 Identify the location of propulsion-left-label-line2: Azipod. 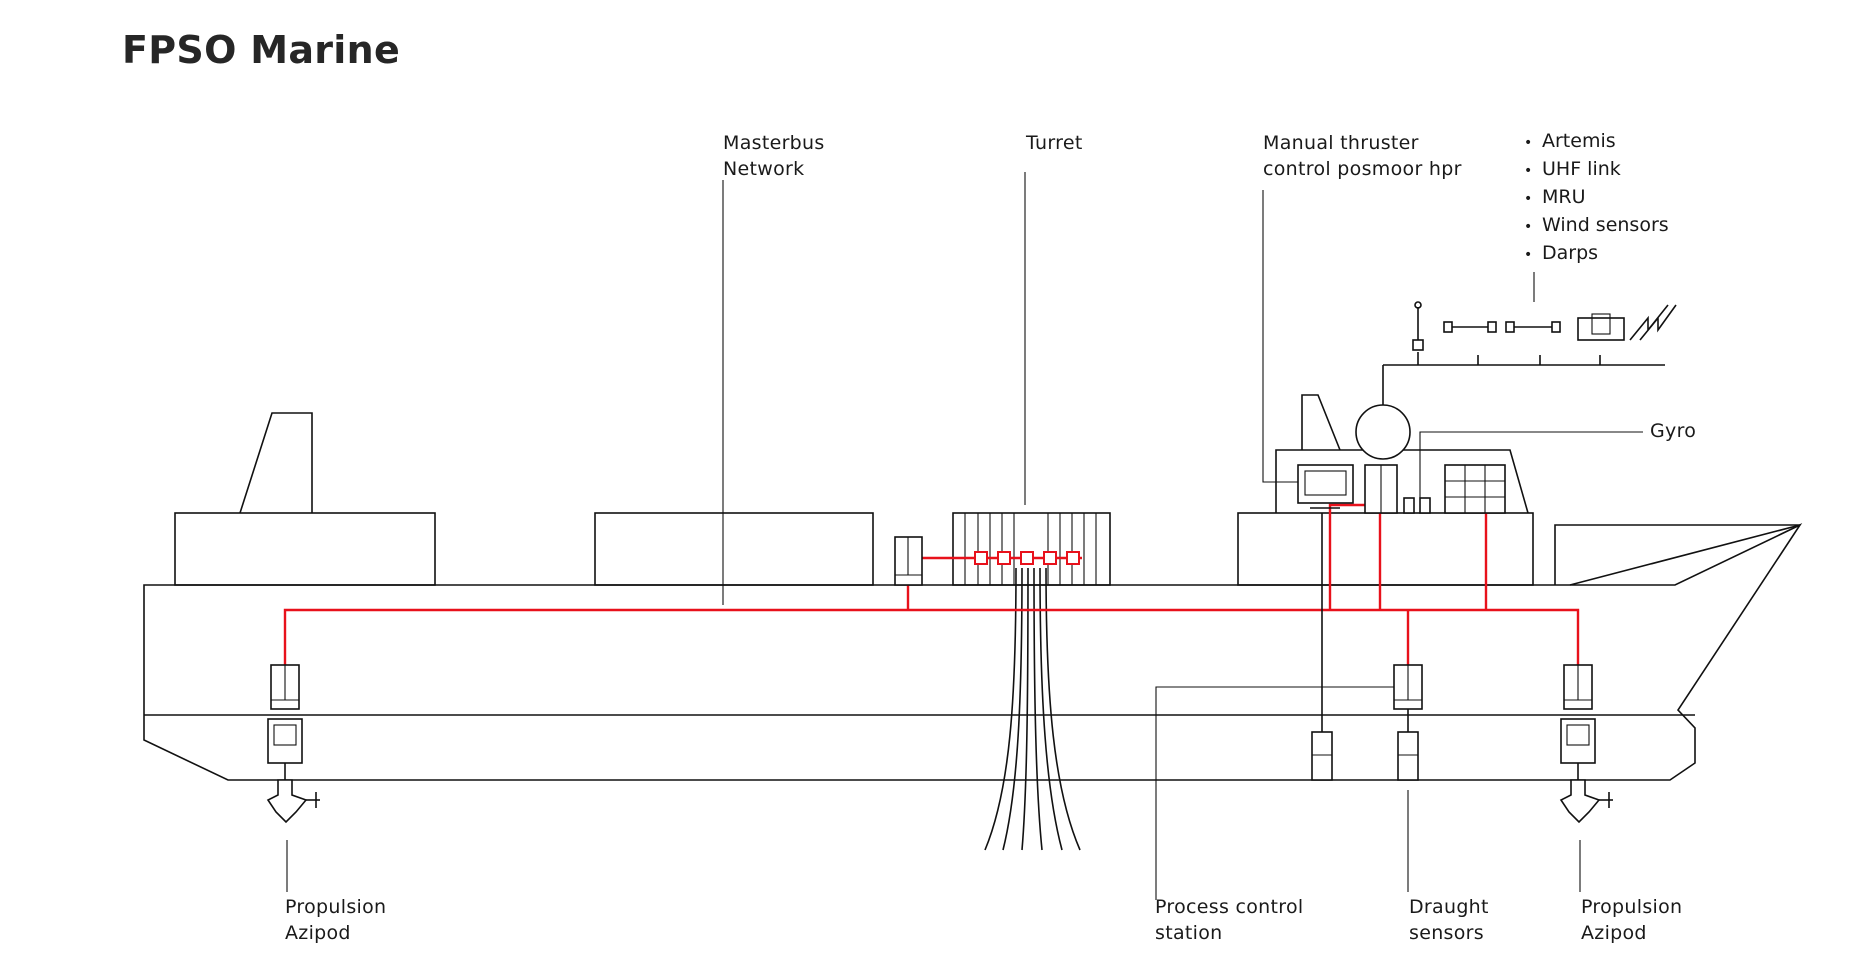
(318, 933).